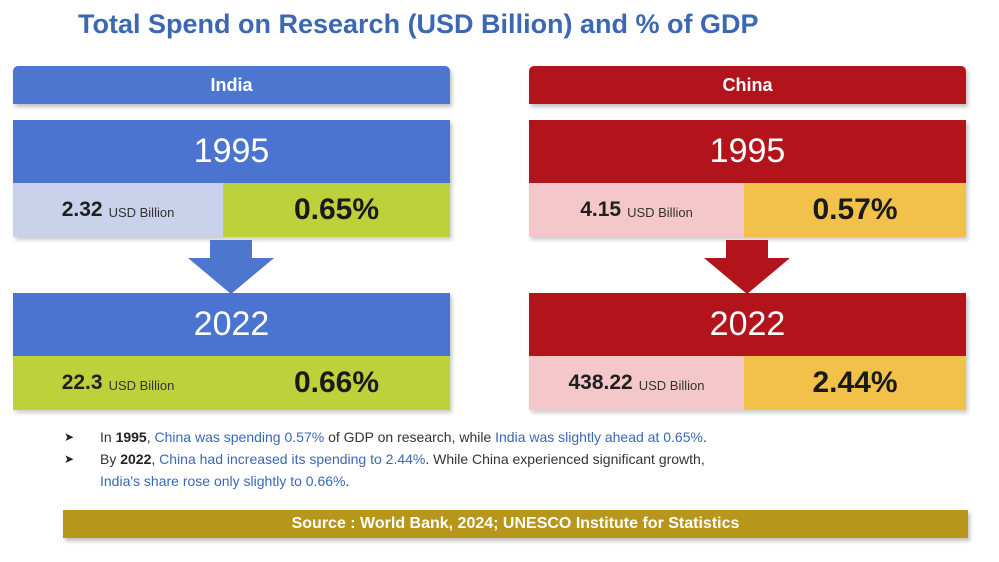 Image resolution: width=999 pixels, height=562 pixels. Describe the element at coordinates (855, 210) in the screenshot. I see `china-gdp-pct-1995: 0.57%` at that location.